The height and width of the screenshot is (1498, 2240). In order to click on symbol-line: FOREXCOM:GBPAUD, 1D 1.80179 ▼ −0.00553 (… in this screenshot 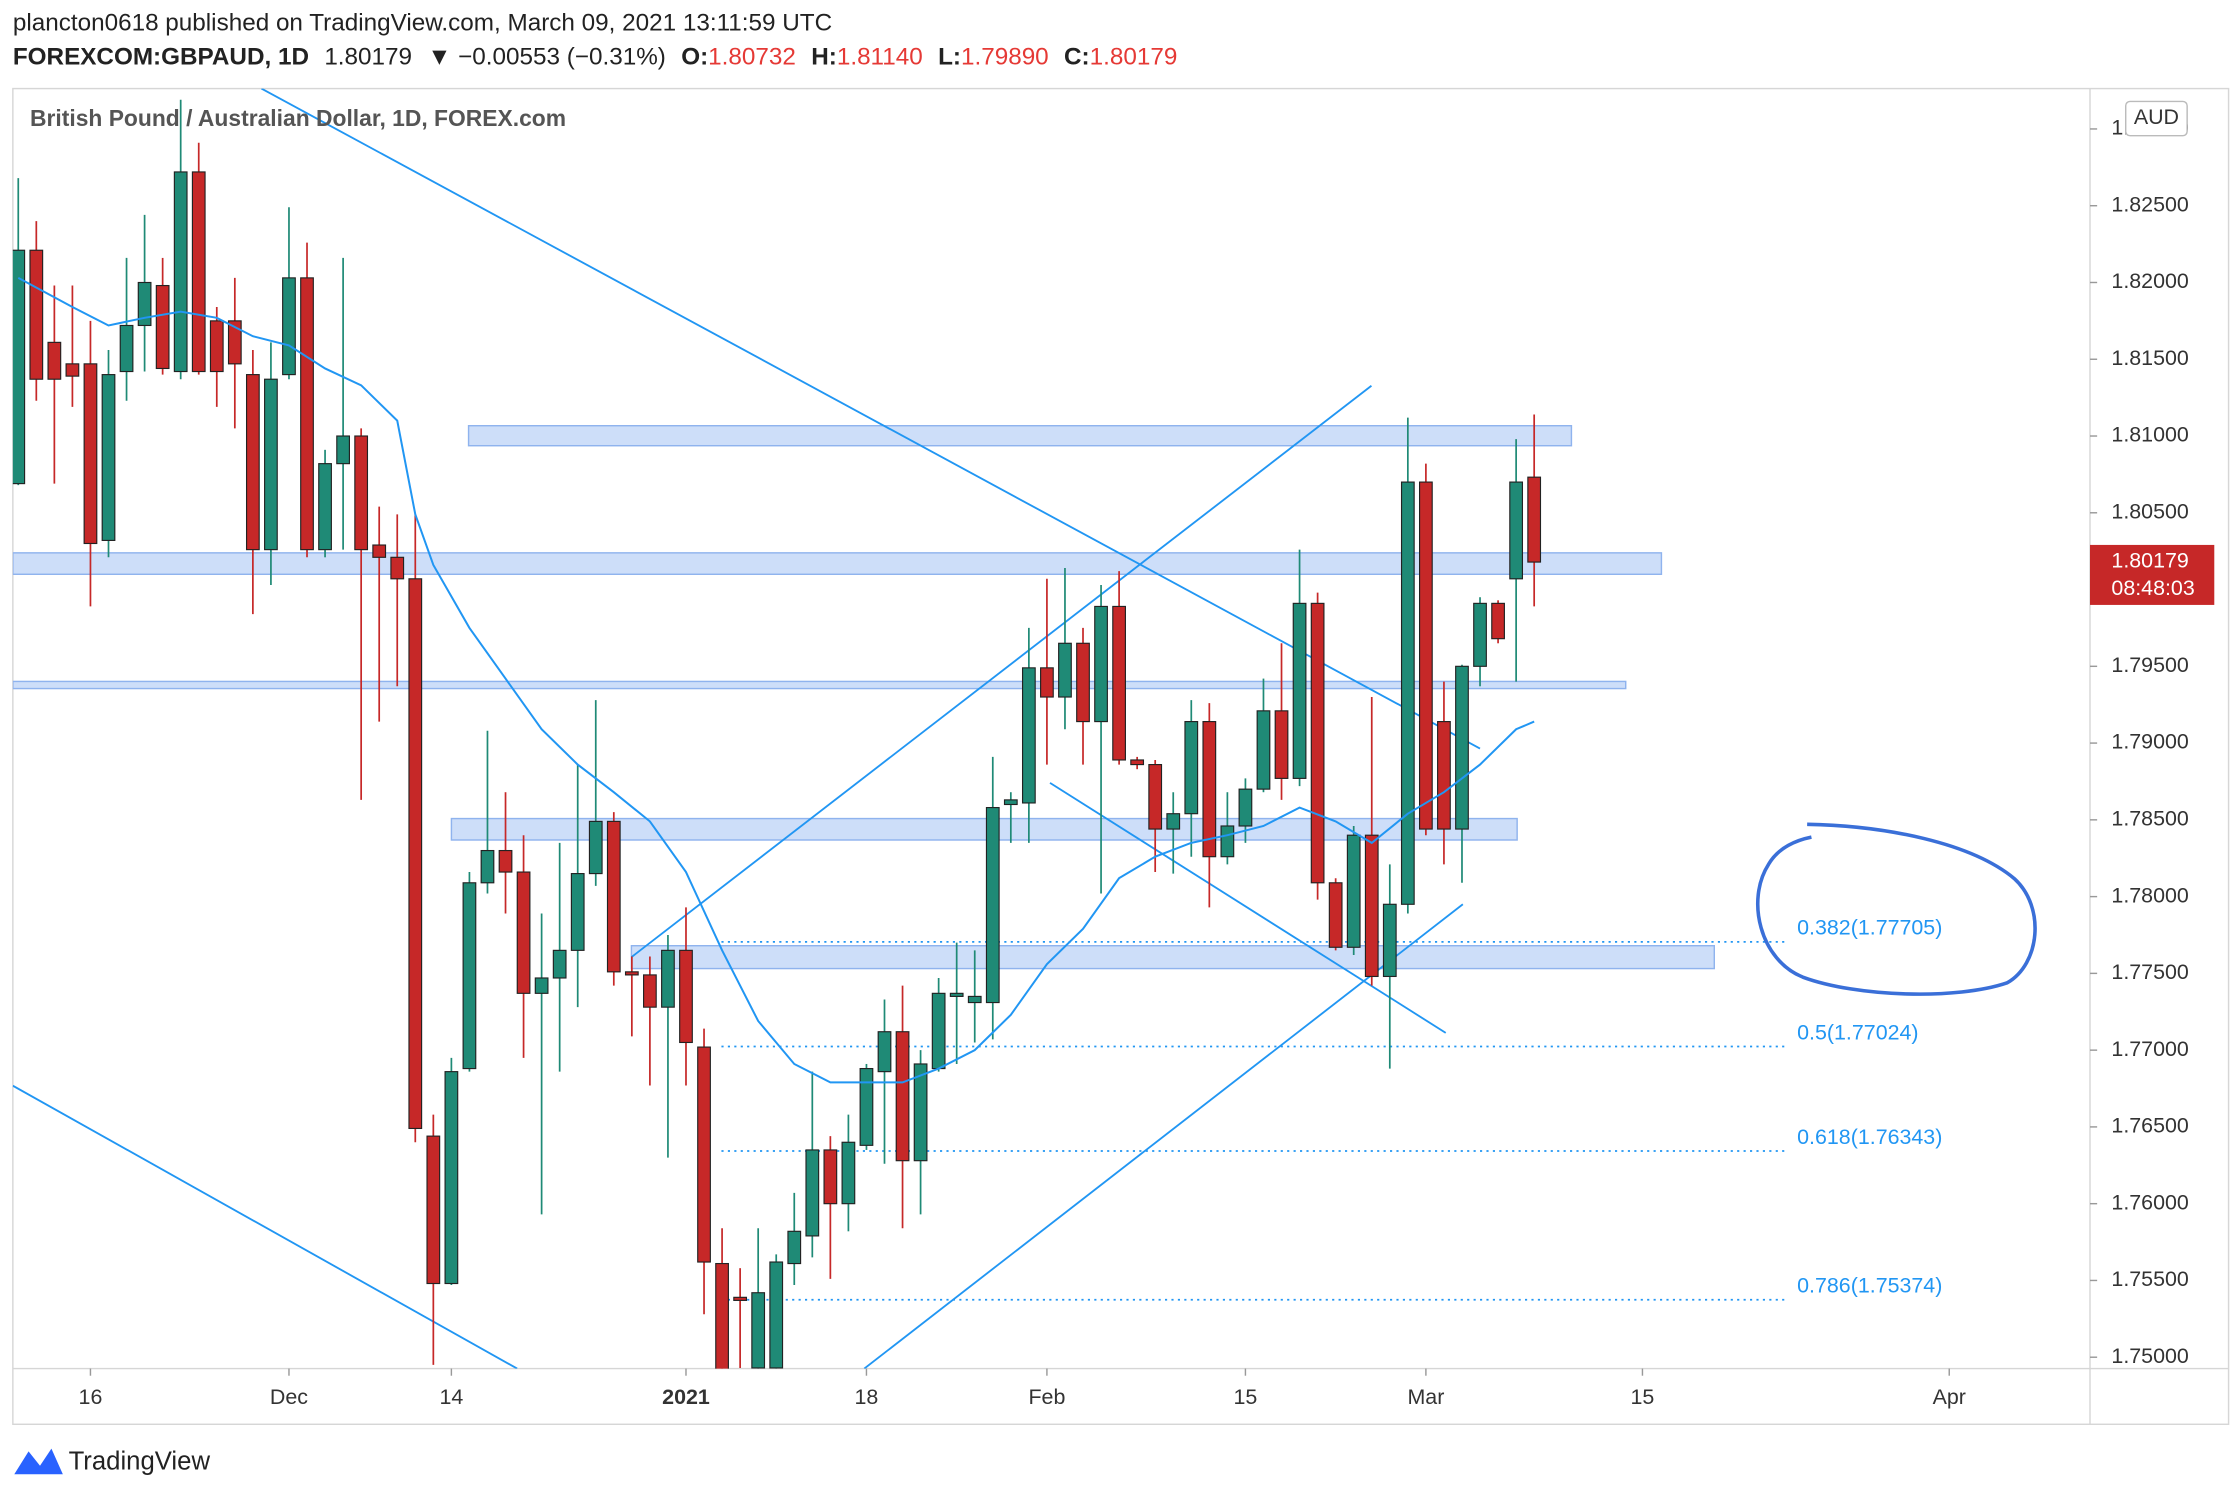, I will do `click(595, 57)`.